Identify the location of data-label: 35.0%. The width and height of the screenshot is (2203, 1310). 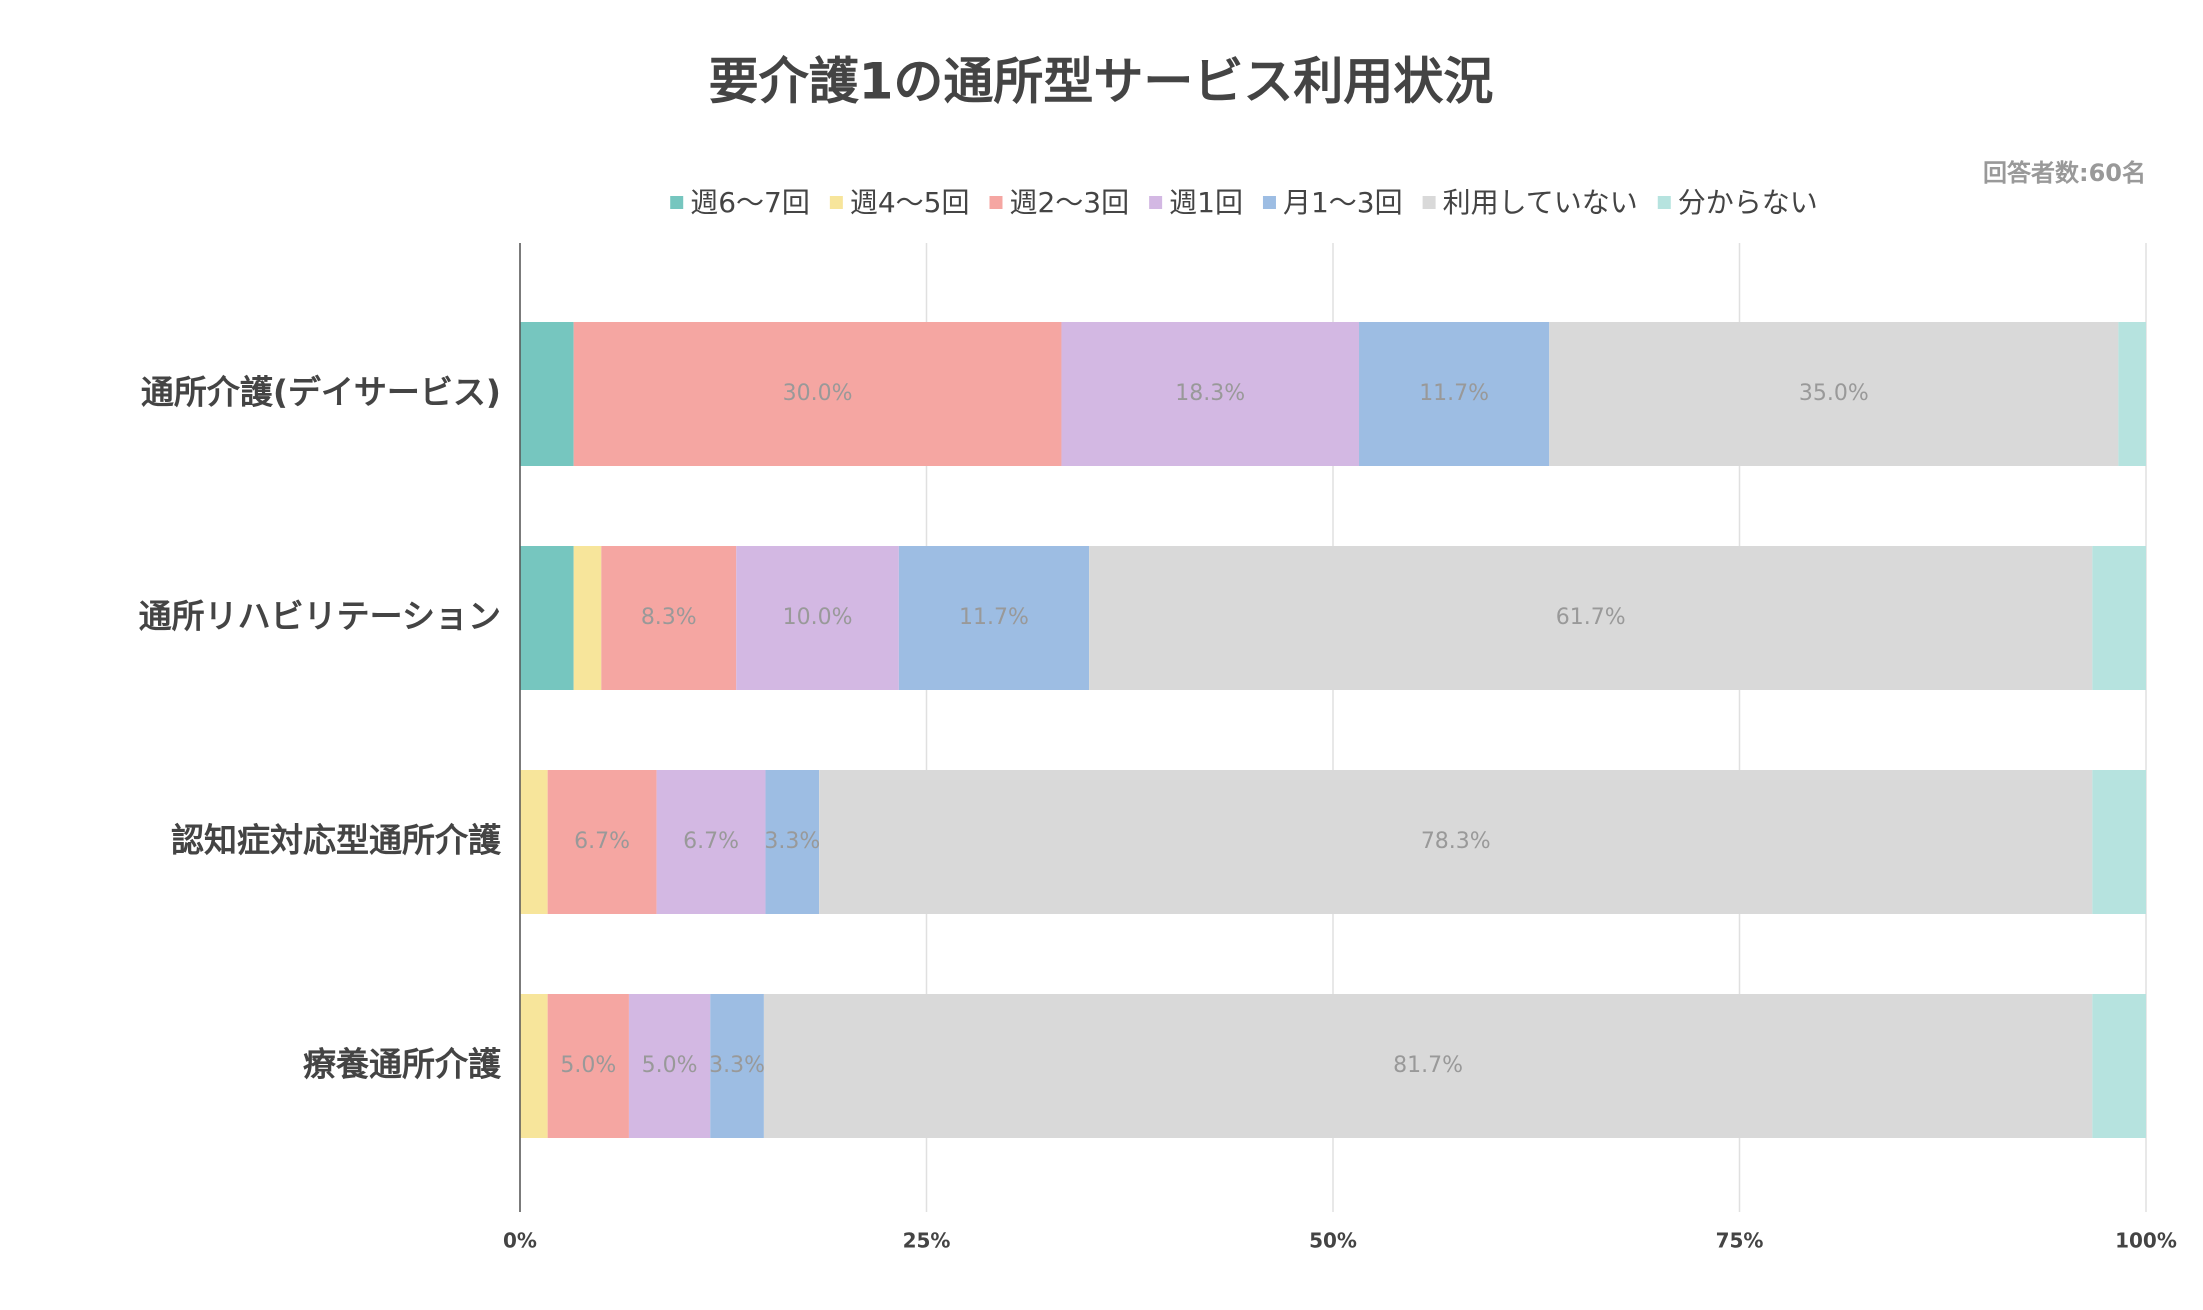
(1834, 393).